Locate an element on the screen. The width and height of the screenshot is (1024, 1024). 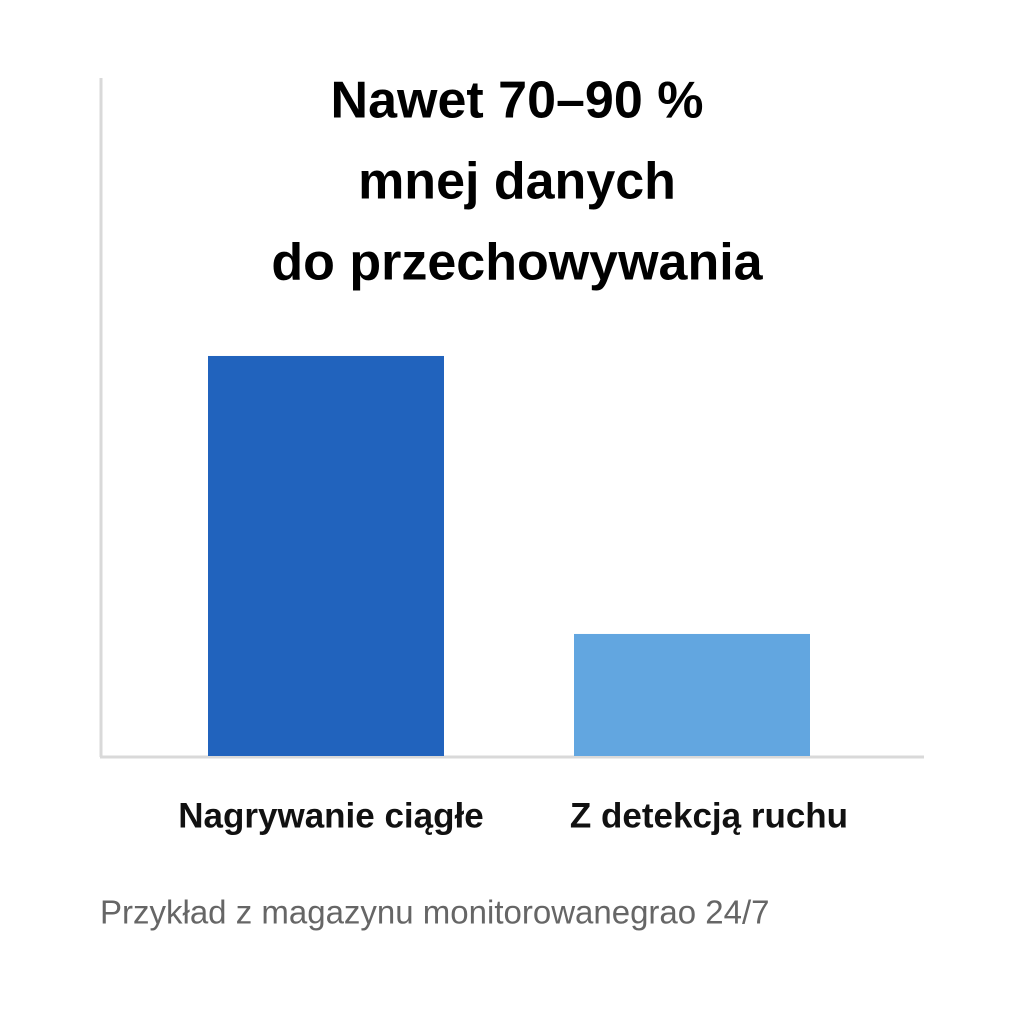
chart-title: do przechowywania is located at coordinates (517, 263).